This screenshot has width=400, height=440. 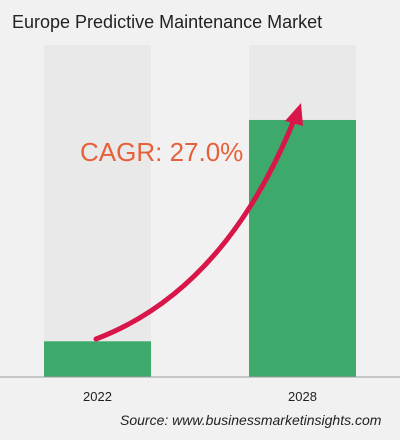 I want to click on title: Europe Predictive Maintenance Market, so click(x=167, y=22).